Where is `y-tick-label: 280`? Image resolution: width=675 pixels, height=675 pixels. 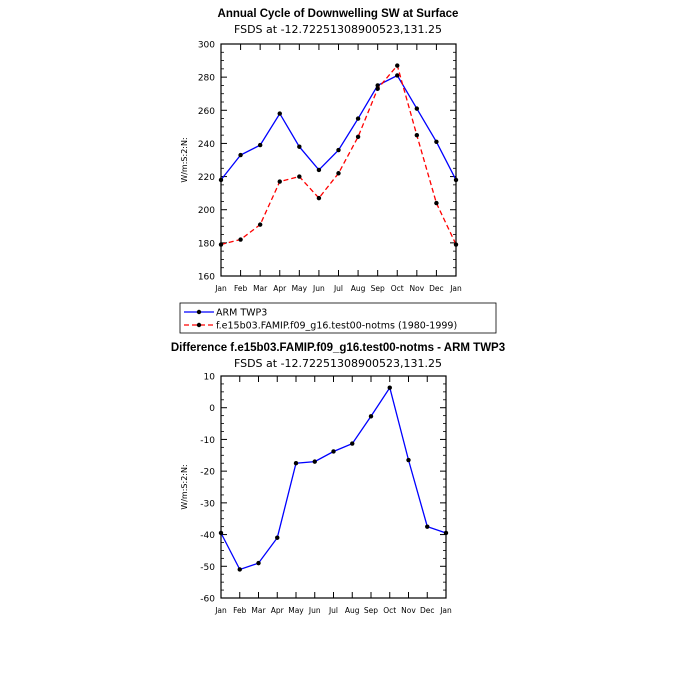 y-tick-label: 280 is located at coordinates (206, 79).